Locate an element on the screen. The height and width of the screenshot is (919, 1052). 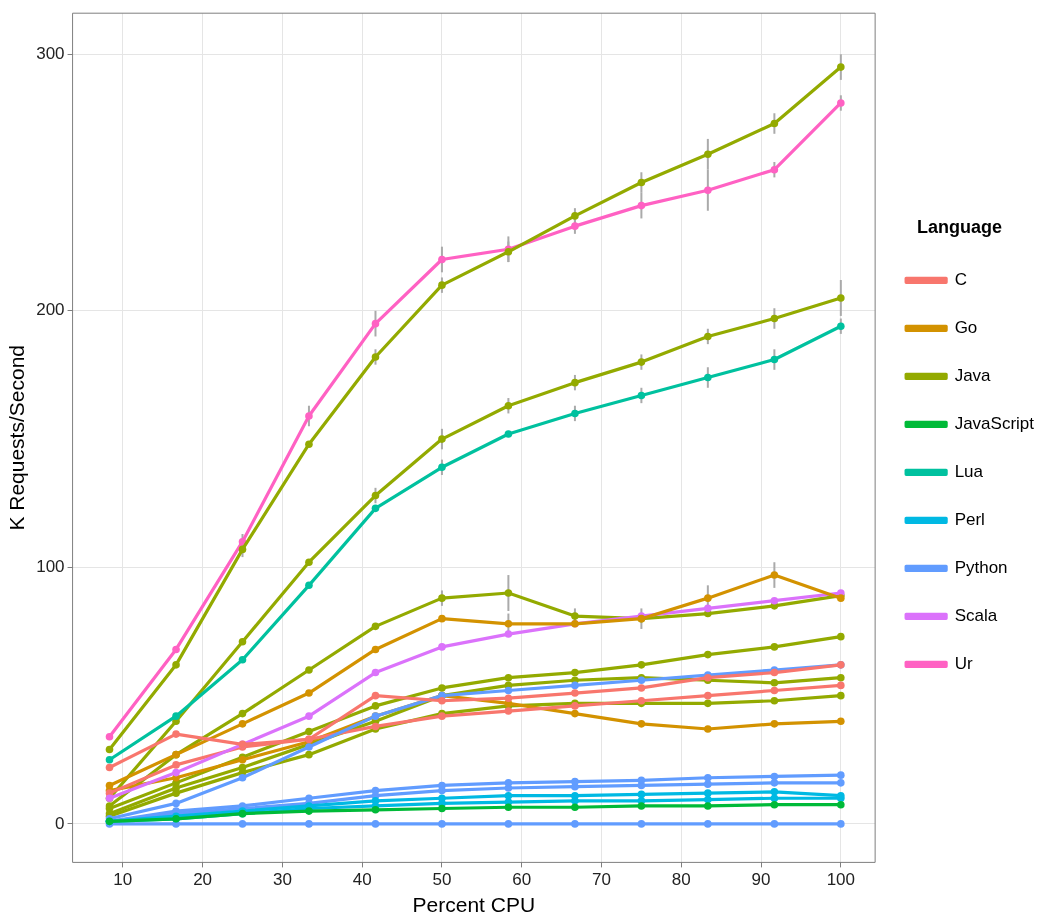
legend-label: Perl is located at coordinates (969, 519).